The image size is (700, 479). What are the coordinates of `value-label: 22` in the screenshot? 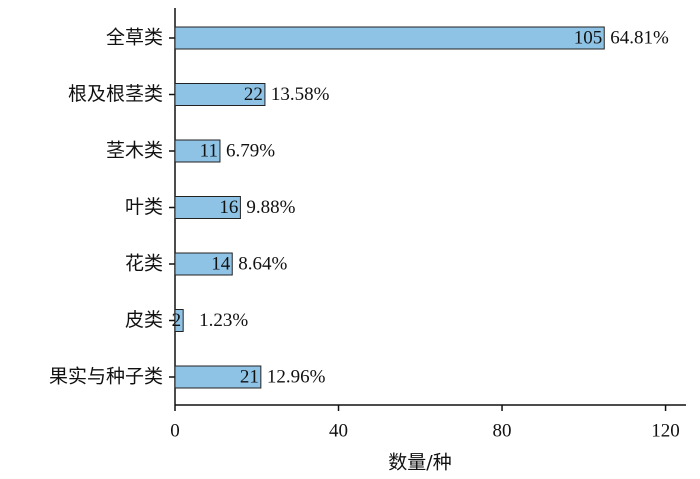 It's located at (253, 94).